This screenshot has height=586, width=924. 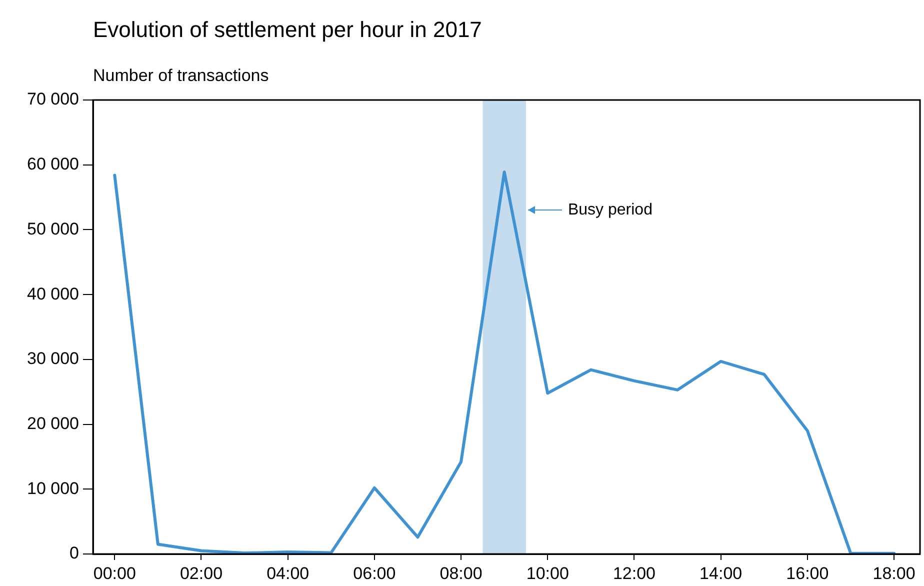 I want to click on x-tick-label: 08:00, so click(x=461, y=573).